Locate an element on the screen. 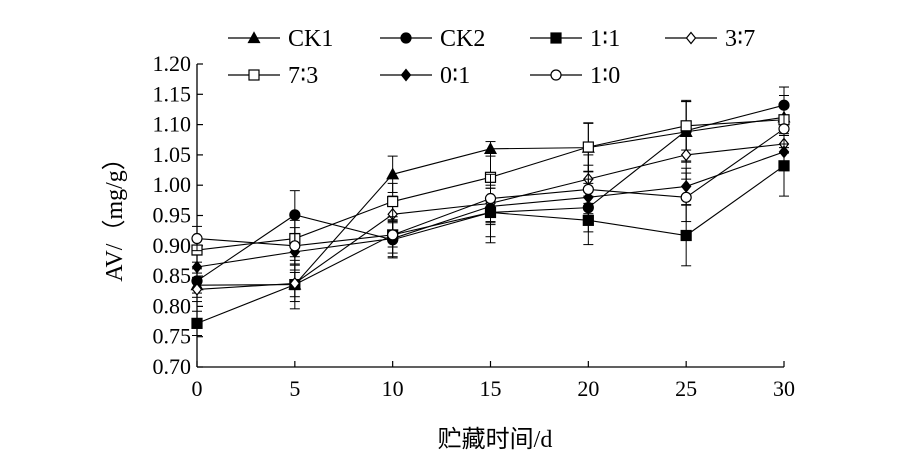 This screenshot has height=463, width=908. y-tick-label: 0.95 is located at coordinates (172, 215).